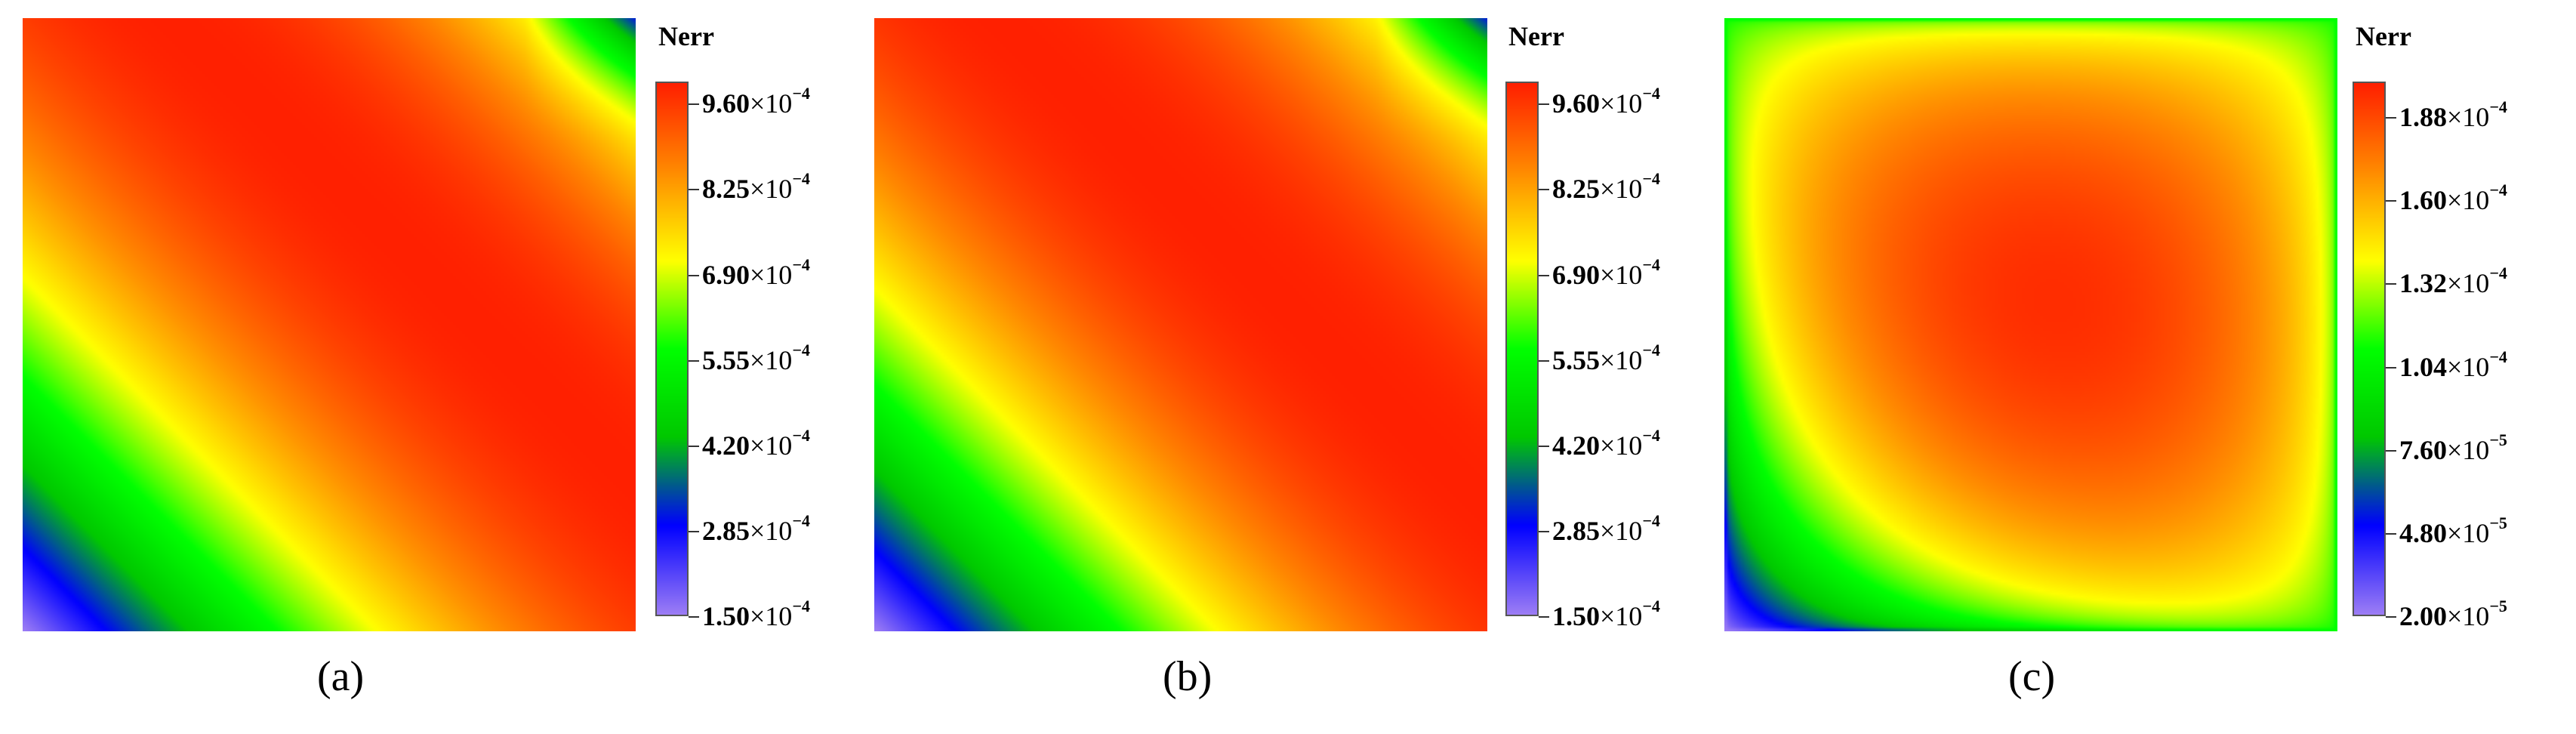 The height and width of the screenshot is (734, 2576). What do you see at coordinates (2383, 36) in the screenshot?
I see `colorbar-title-c: Nerr` at bounding box center [2383, 36].